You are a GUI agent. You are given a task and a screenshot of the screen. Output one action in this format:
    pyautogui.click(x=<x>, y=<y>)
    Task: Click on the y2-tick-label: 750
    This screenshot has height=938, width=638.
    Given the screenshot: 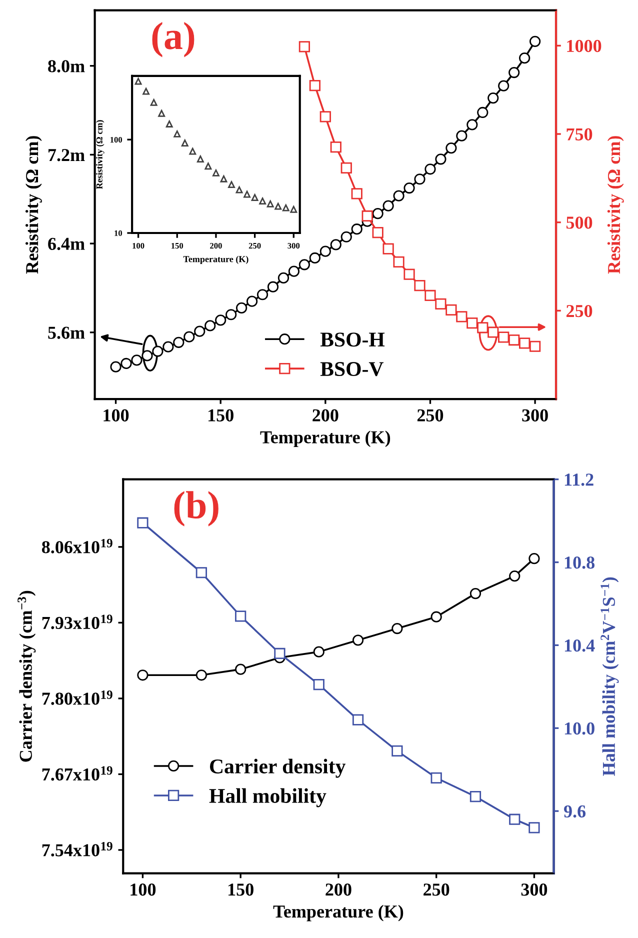 What is the action you would take?
    pyautogui.click(x=579, y=134)
    